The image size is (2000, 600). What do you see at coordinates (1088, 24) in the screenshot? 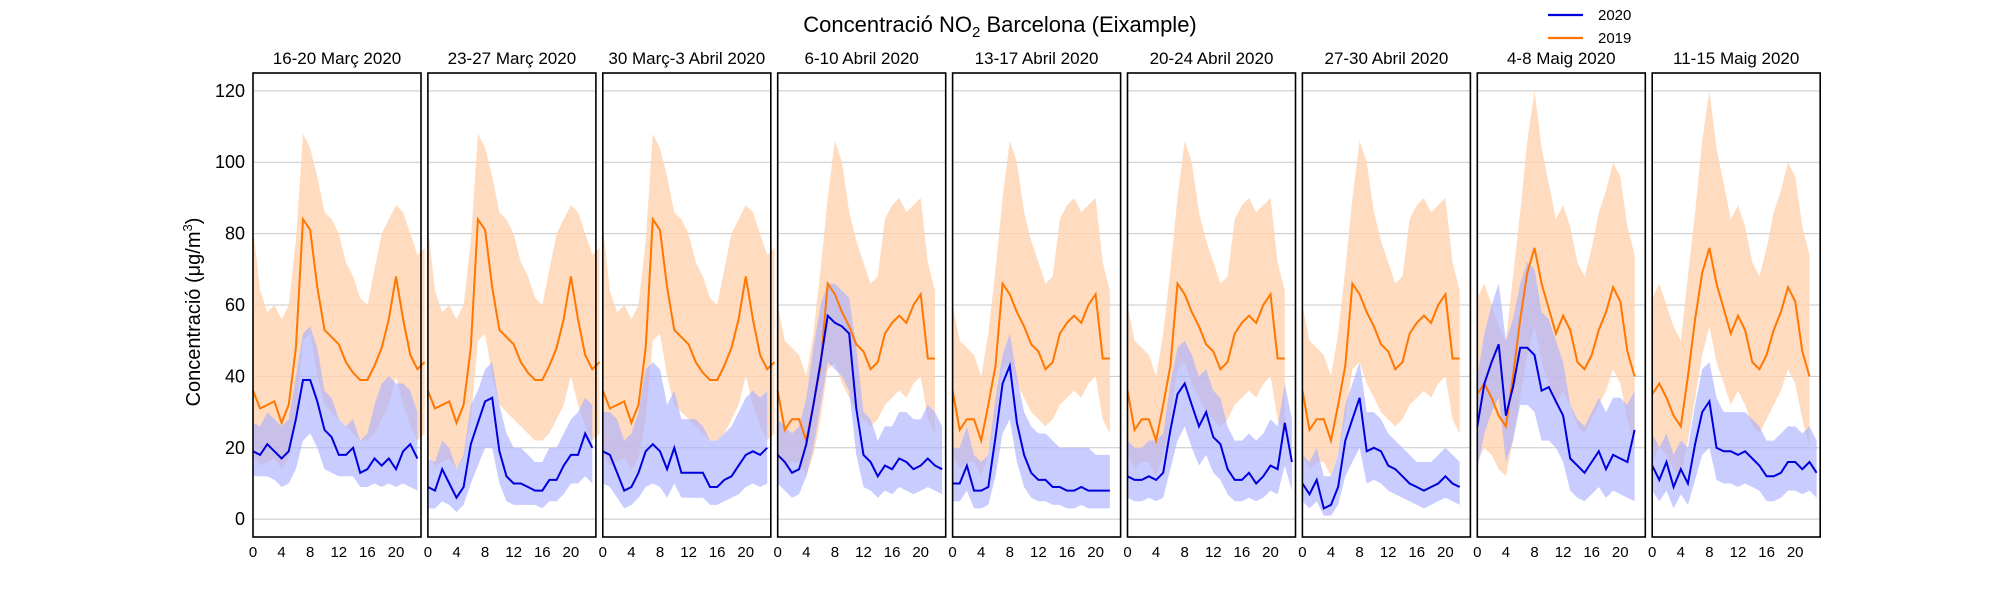
I see `chart-title-rest: Barcelona (Eixample)` at bounding box center [1088, 24].